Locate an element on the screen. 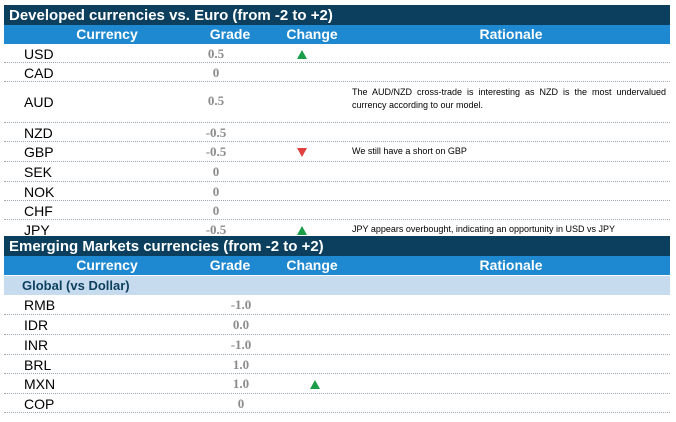 The height and width of the screenshot is (422, 676). currency-cell: NOK is located at coordinates (39, 192).